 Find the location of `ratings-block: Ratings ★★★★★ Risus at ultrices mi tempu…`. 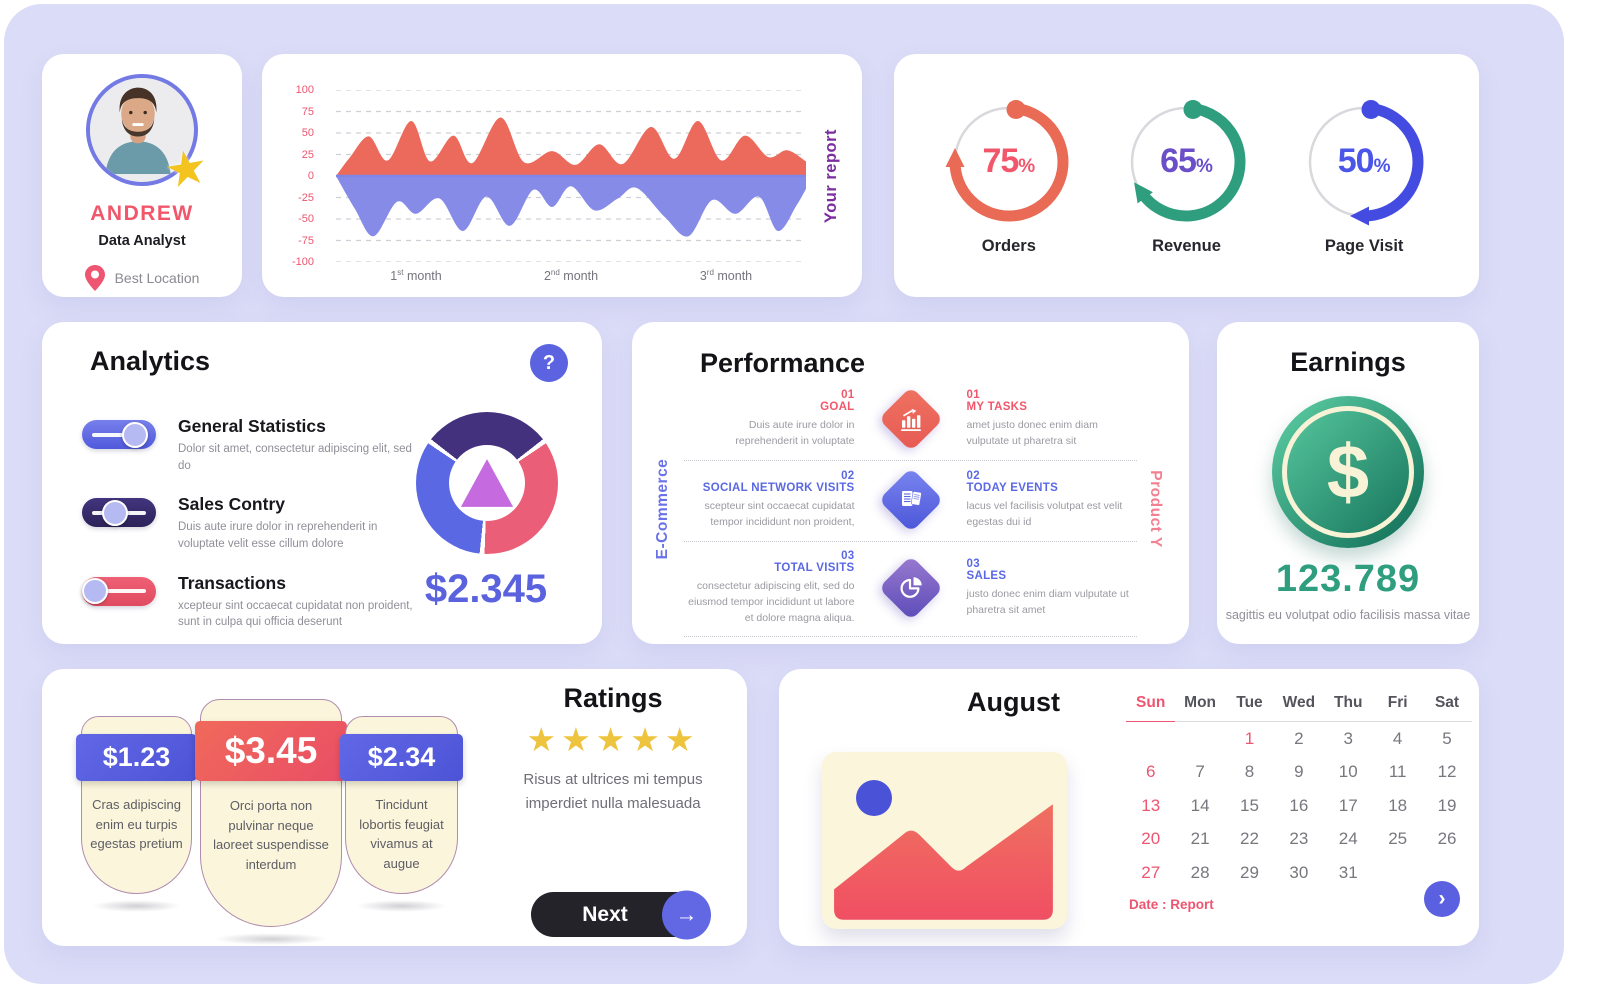

ratings-block: Ratings ★★★★★ Risus at ultrices mi tempu… is located at coordinates (613, 749).